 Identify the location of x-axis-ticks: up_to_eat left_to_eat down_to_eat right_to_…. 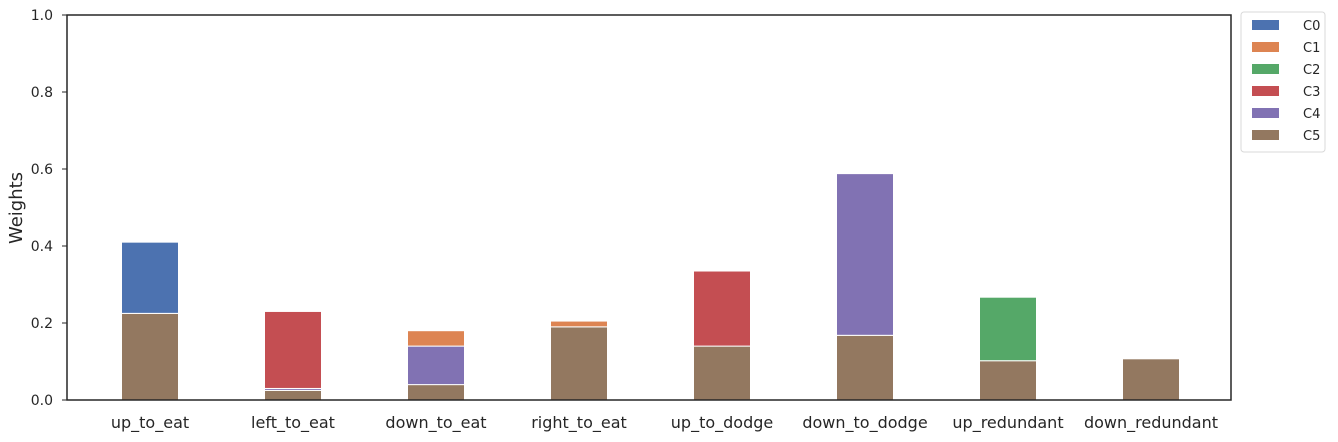
(664, 423).